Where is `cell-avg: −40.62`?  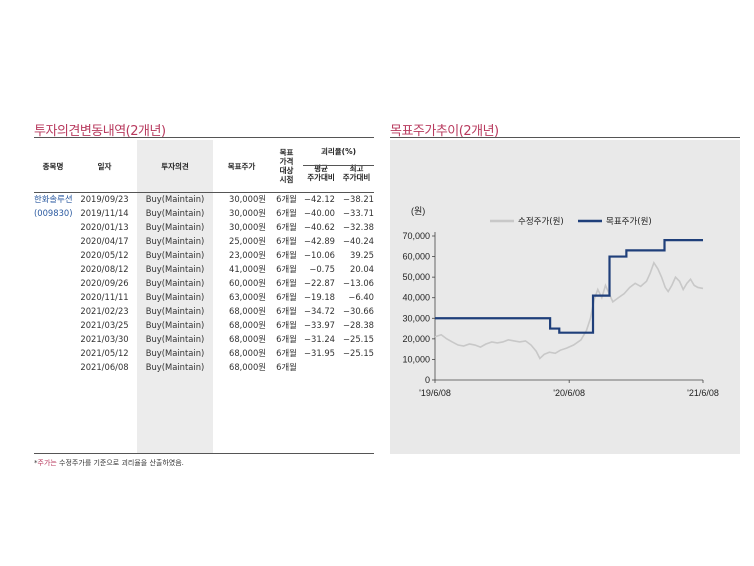 cell-avg: −40.62 is located at coordinates (319, 227).